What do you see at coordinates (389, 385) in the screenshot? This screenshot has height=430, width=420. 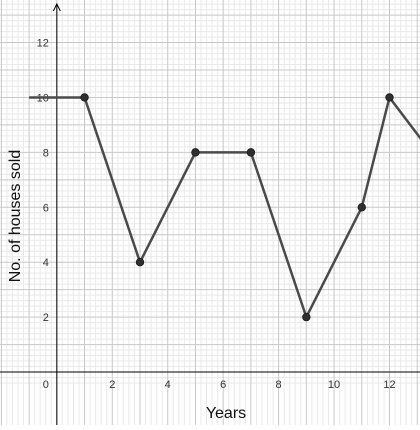 I see `x-tick-label: 12` at bounding box center [389, 385].